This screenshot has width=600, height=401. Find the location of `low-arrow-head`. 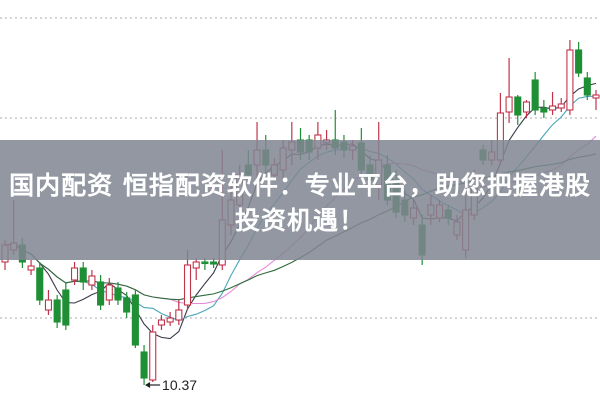

low-arrow-head is located at coordinates (148, 385).